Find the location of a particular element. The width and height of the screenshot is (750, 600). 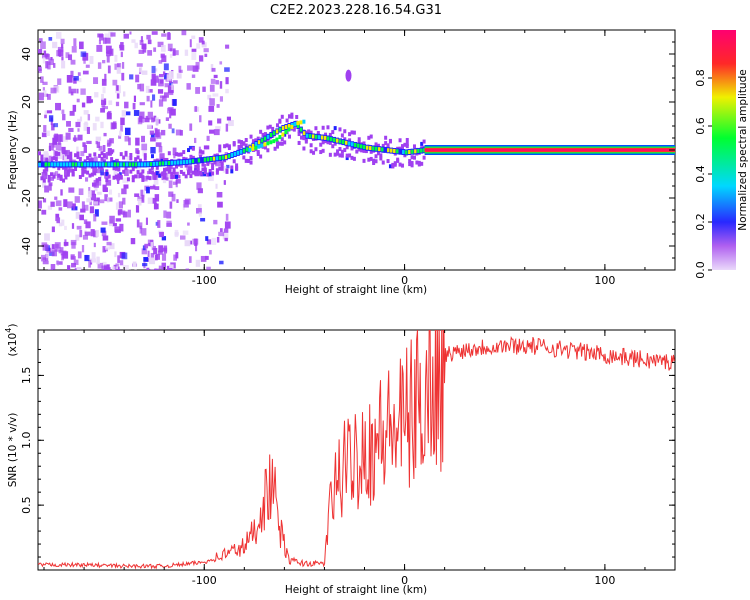

snr-xlabel: Height of straight line (km) is located at coordinates (356, 590).